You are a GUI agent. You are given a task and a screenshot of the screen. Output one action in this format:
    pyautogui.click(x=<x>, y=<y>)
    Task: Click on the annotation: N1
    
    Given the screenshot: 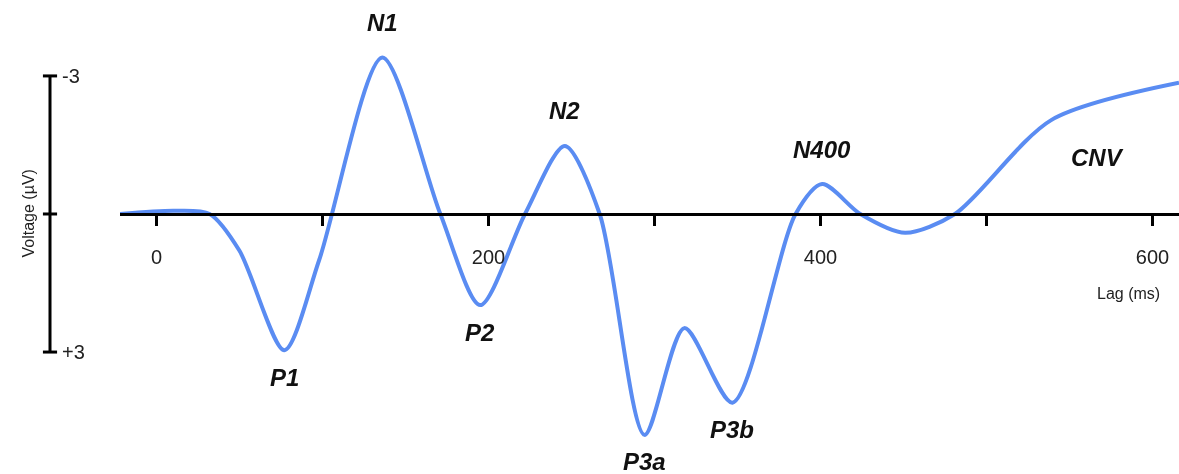 What is the action you would take?
    pyautogui.click(x=382, y=22)
    